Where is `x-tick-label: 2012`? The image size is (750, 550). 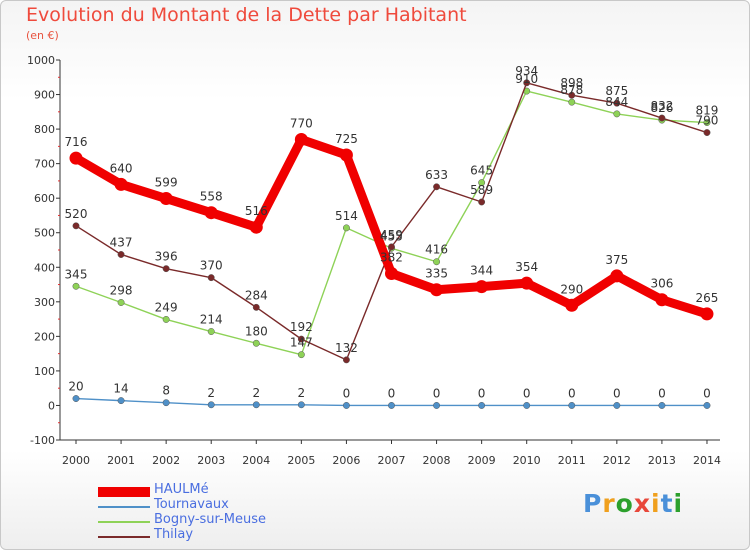 x-tick-label: 2012 is located at coordinates (617, 460).